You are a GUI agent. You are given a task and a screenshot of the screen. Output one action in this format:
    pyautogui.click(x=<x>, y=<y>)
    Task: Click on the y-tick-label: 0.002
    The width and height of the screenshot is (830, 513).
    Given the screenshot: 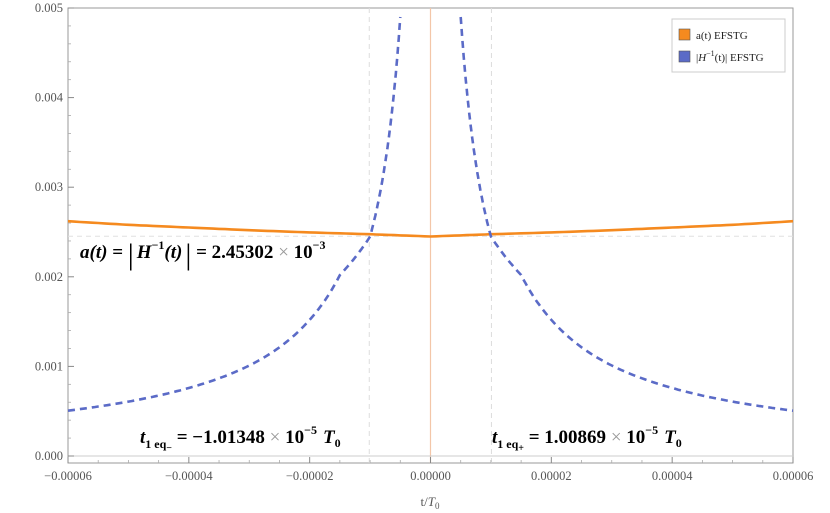 What is the action you would take?
    pyautogui.click(x=49, y=277)
    